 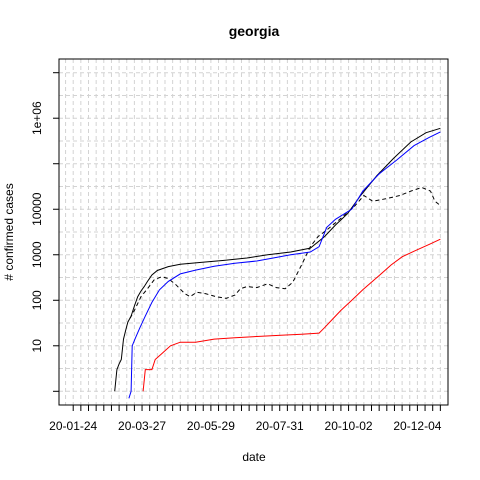 What do you see at coordinates (142, 426) in the screenshot?
I see `x-tick-label: 20-03-27` at bounding box center [142, 426].